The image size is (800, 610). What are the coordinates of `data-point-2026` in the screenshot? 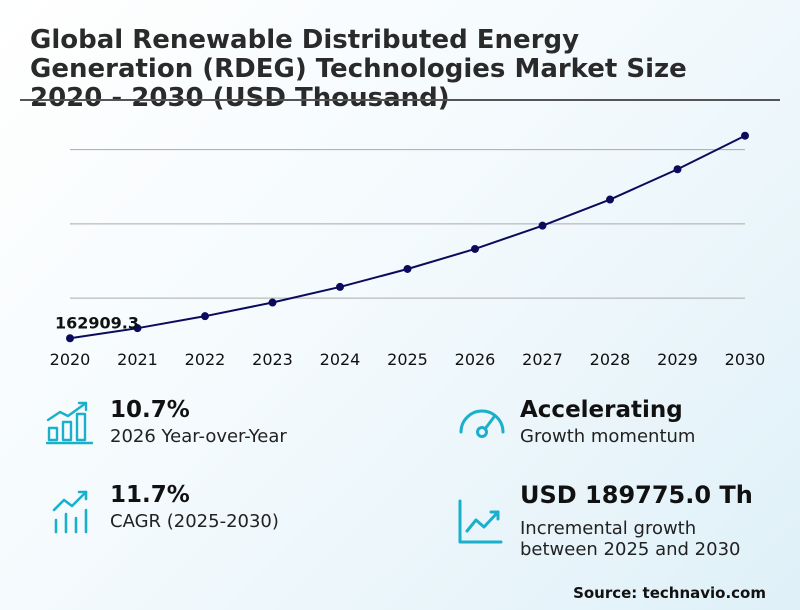 It's located at (475, 248).